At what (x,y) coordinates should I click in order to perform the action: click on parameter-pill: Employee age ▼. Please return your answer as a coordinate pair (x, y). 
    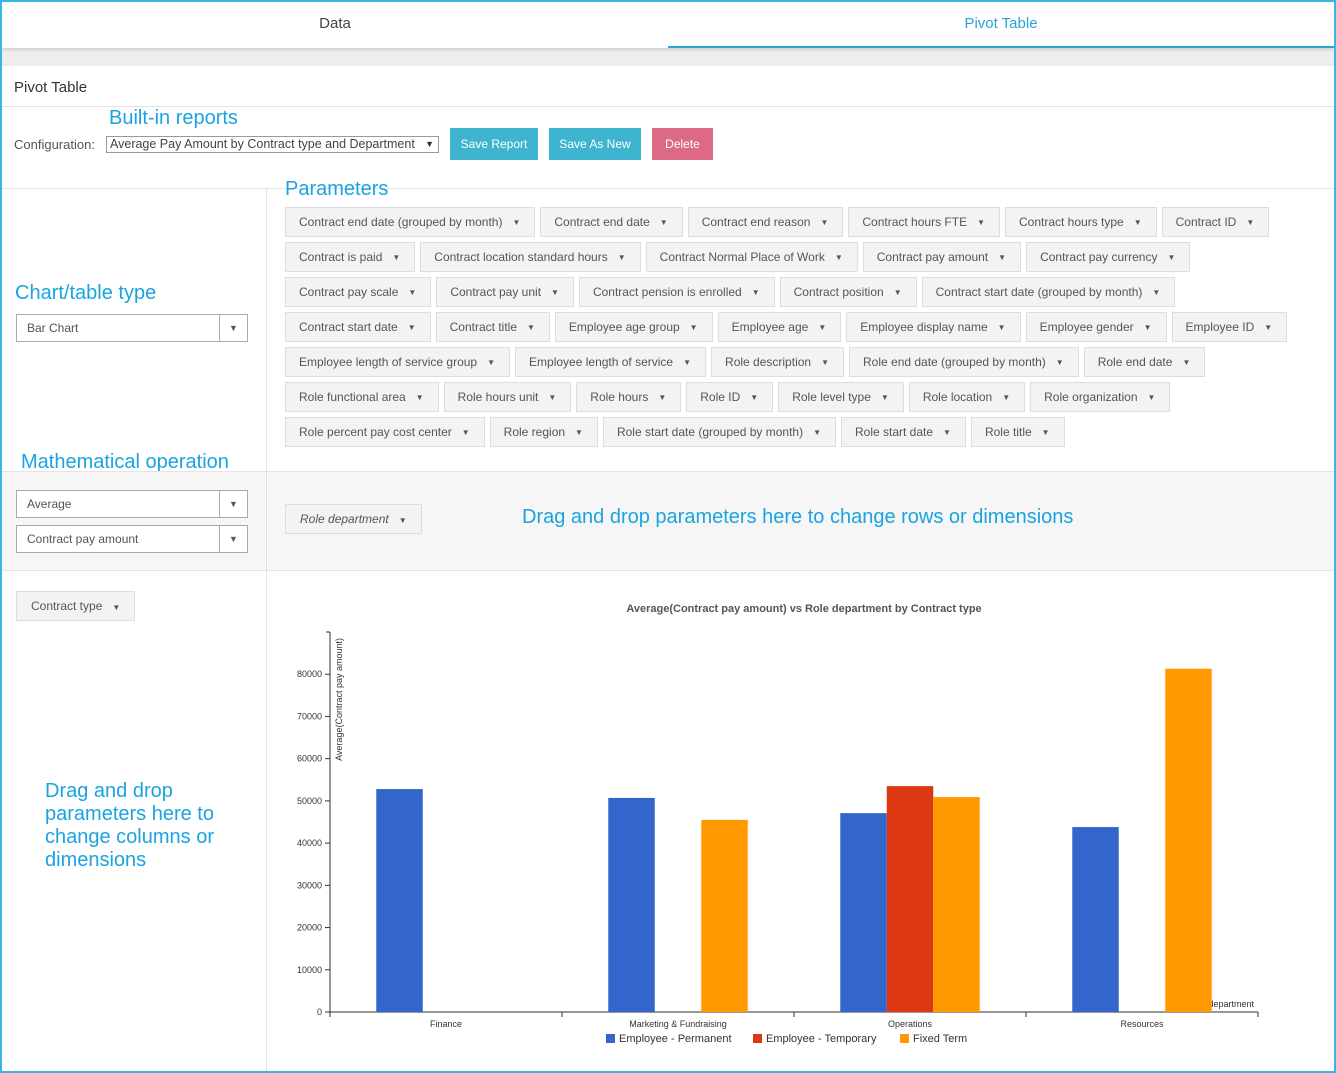
    Looking at the image, I should click on (779, 327).